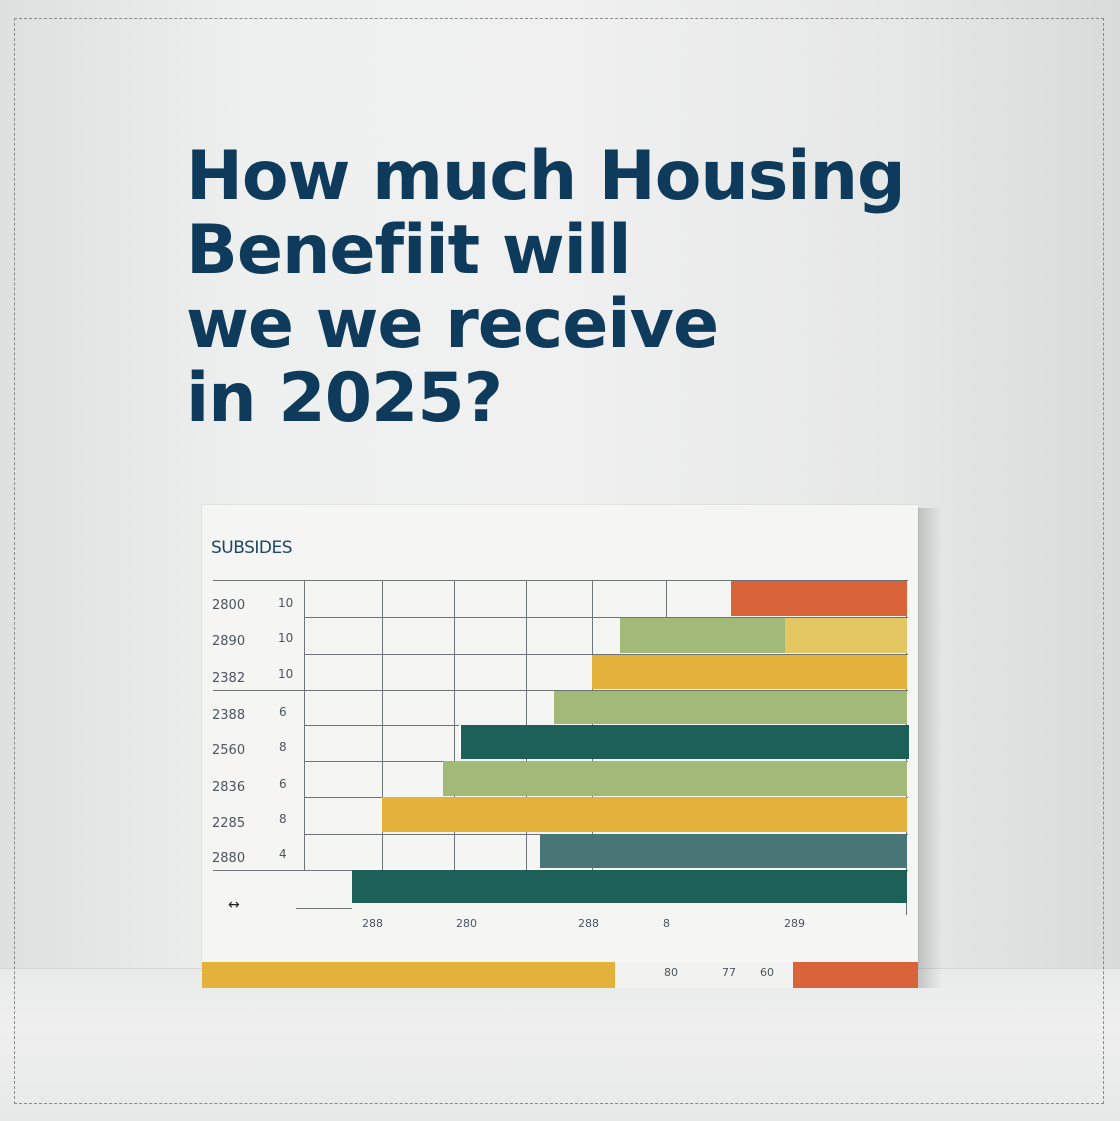 This screenshot has height=1121, width=1120. What do you see at coordinates (749, 672) in the screenshot?
I see `bar-yellow-row3` at bounding box center [749, 672].